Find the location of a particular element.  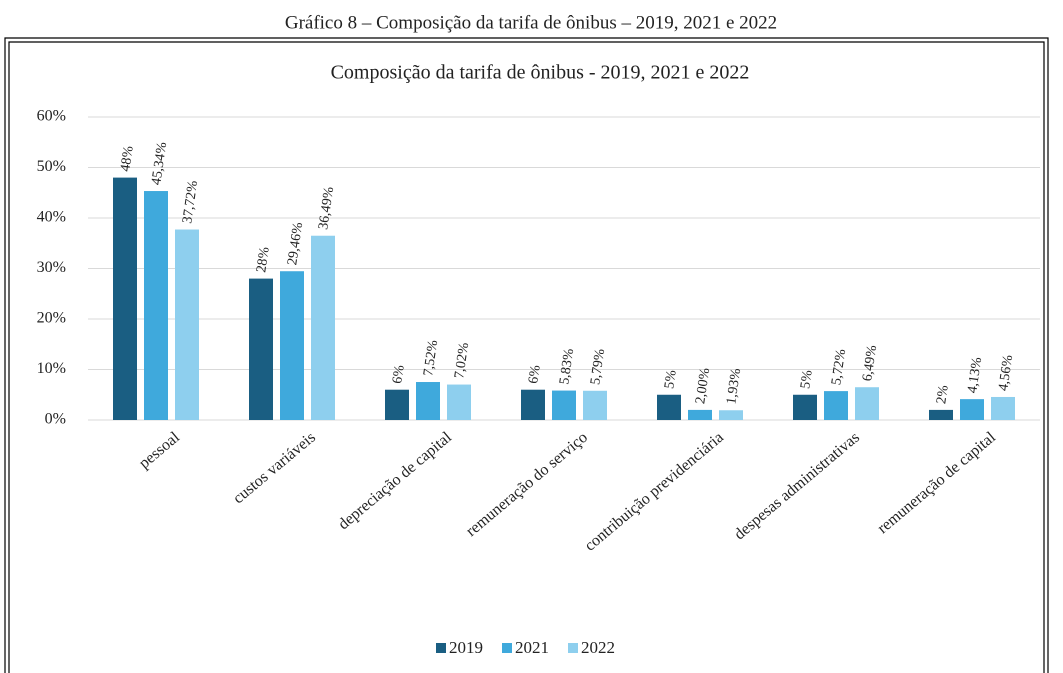

y-tick-label: 20% is located at coordinates (51, 318).